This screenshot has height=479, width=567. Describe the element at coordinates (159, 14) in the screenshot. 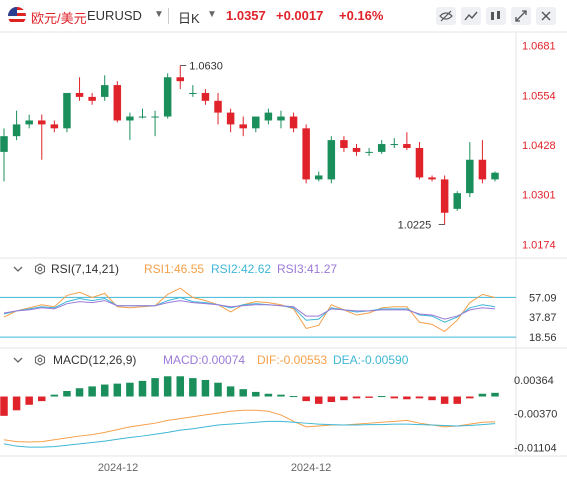

I see `symbol-dropdown-icon: ▼` at that location.